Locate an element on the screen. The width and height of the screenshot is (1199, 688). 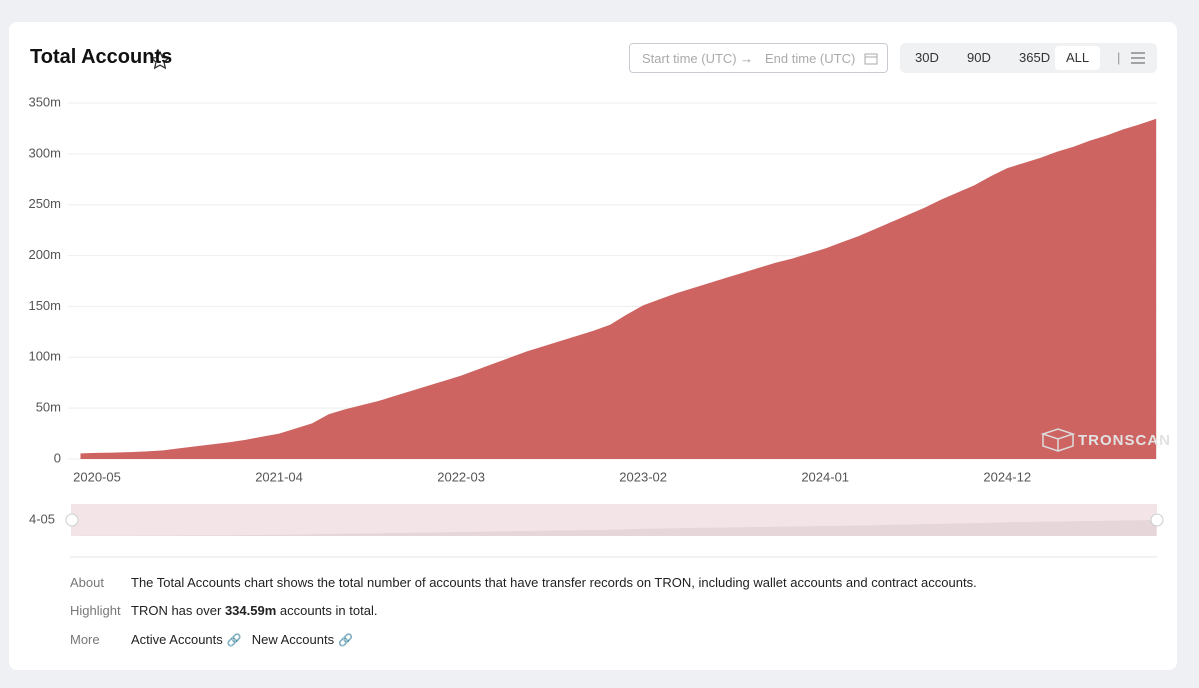
range-button: 30D is located at coordinates (927, 57).